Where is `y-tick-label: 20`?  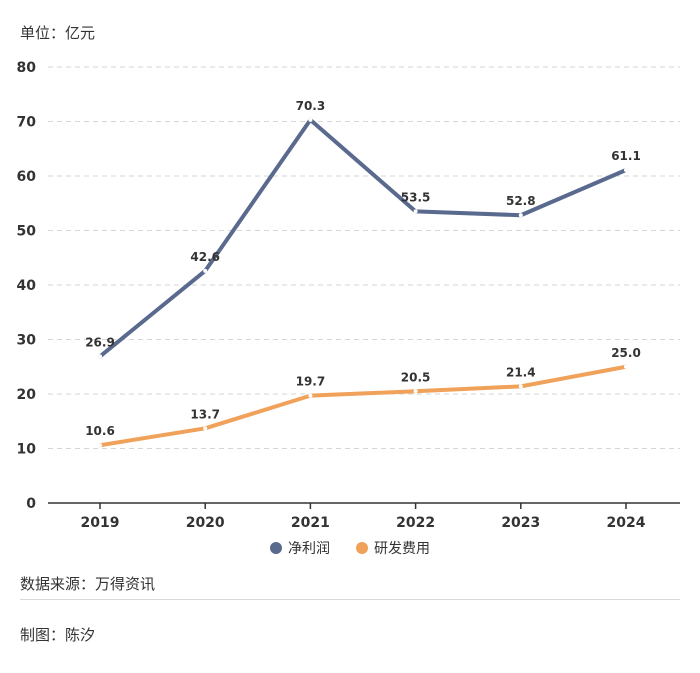
y-tick-label: 20 is located at coordinates (27, 395).